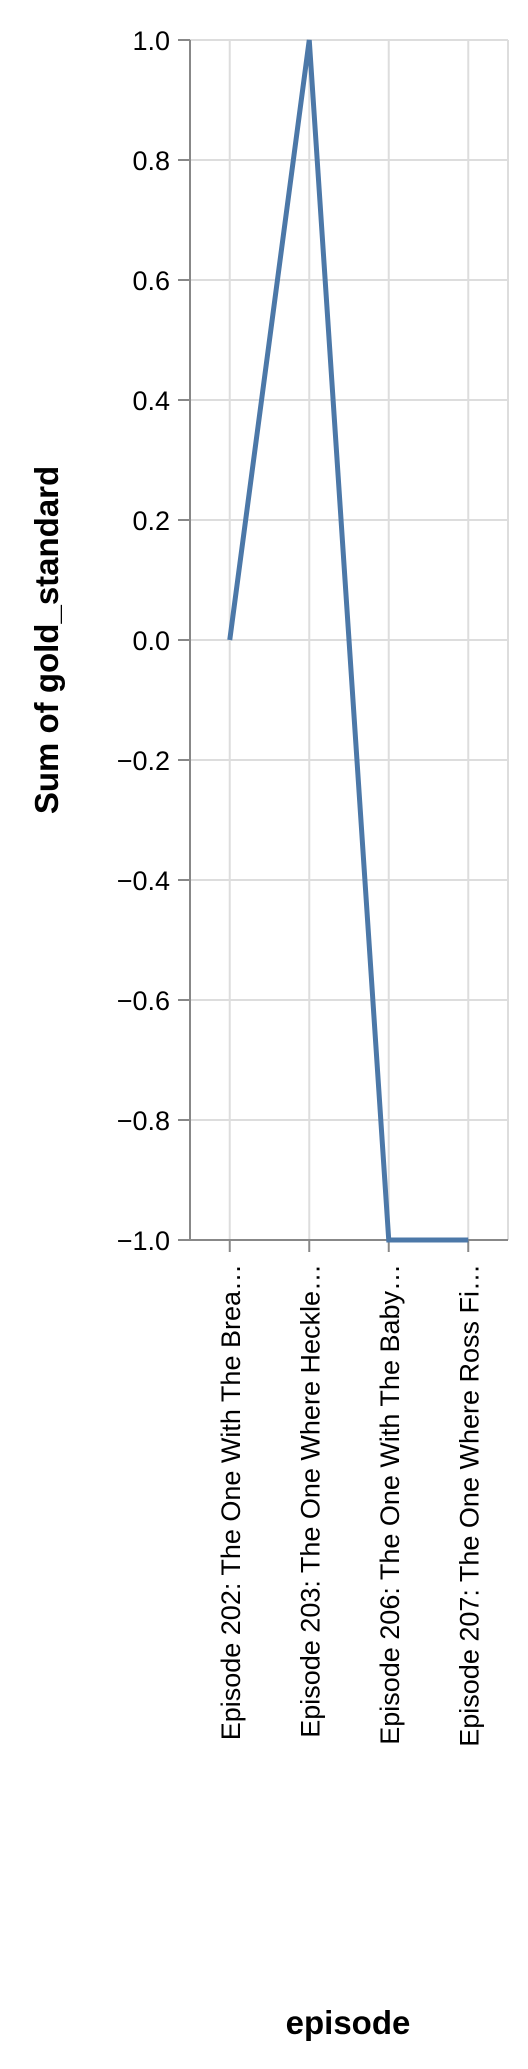  Describe the element at coordinates (151, 281) in the screenshot. I see `y-tick-label: 0.6` at that location.